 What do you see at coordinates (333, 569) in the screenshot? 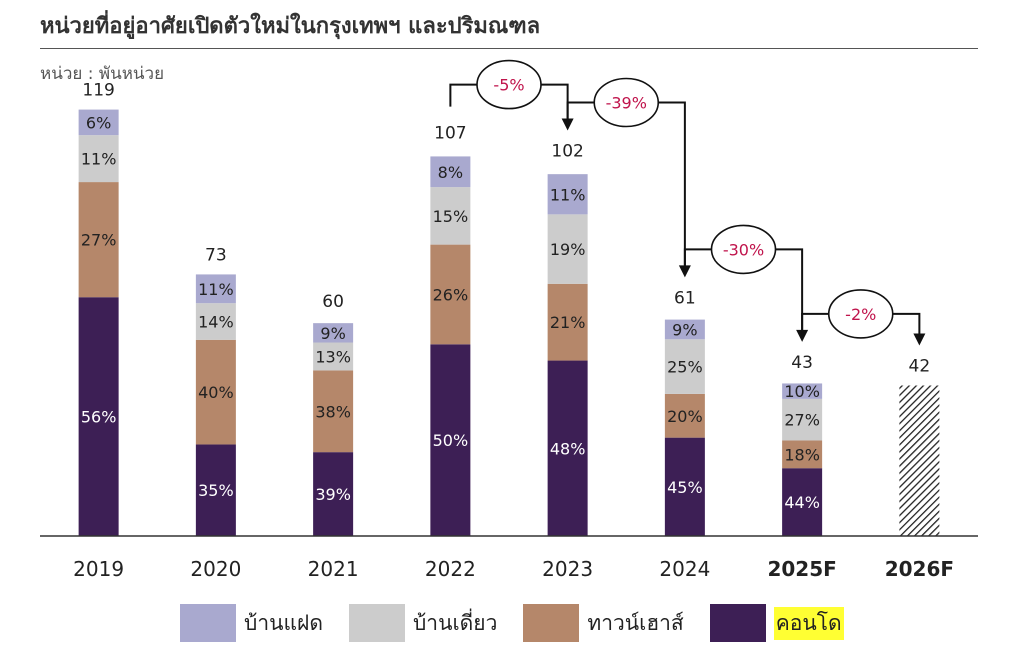
I see `x-tick-2021: 2021` at bounding box center [333, 569].